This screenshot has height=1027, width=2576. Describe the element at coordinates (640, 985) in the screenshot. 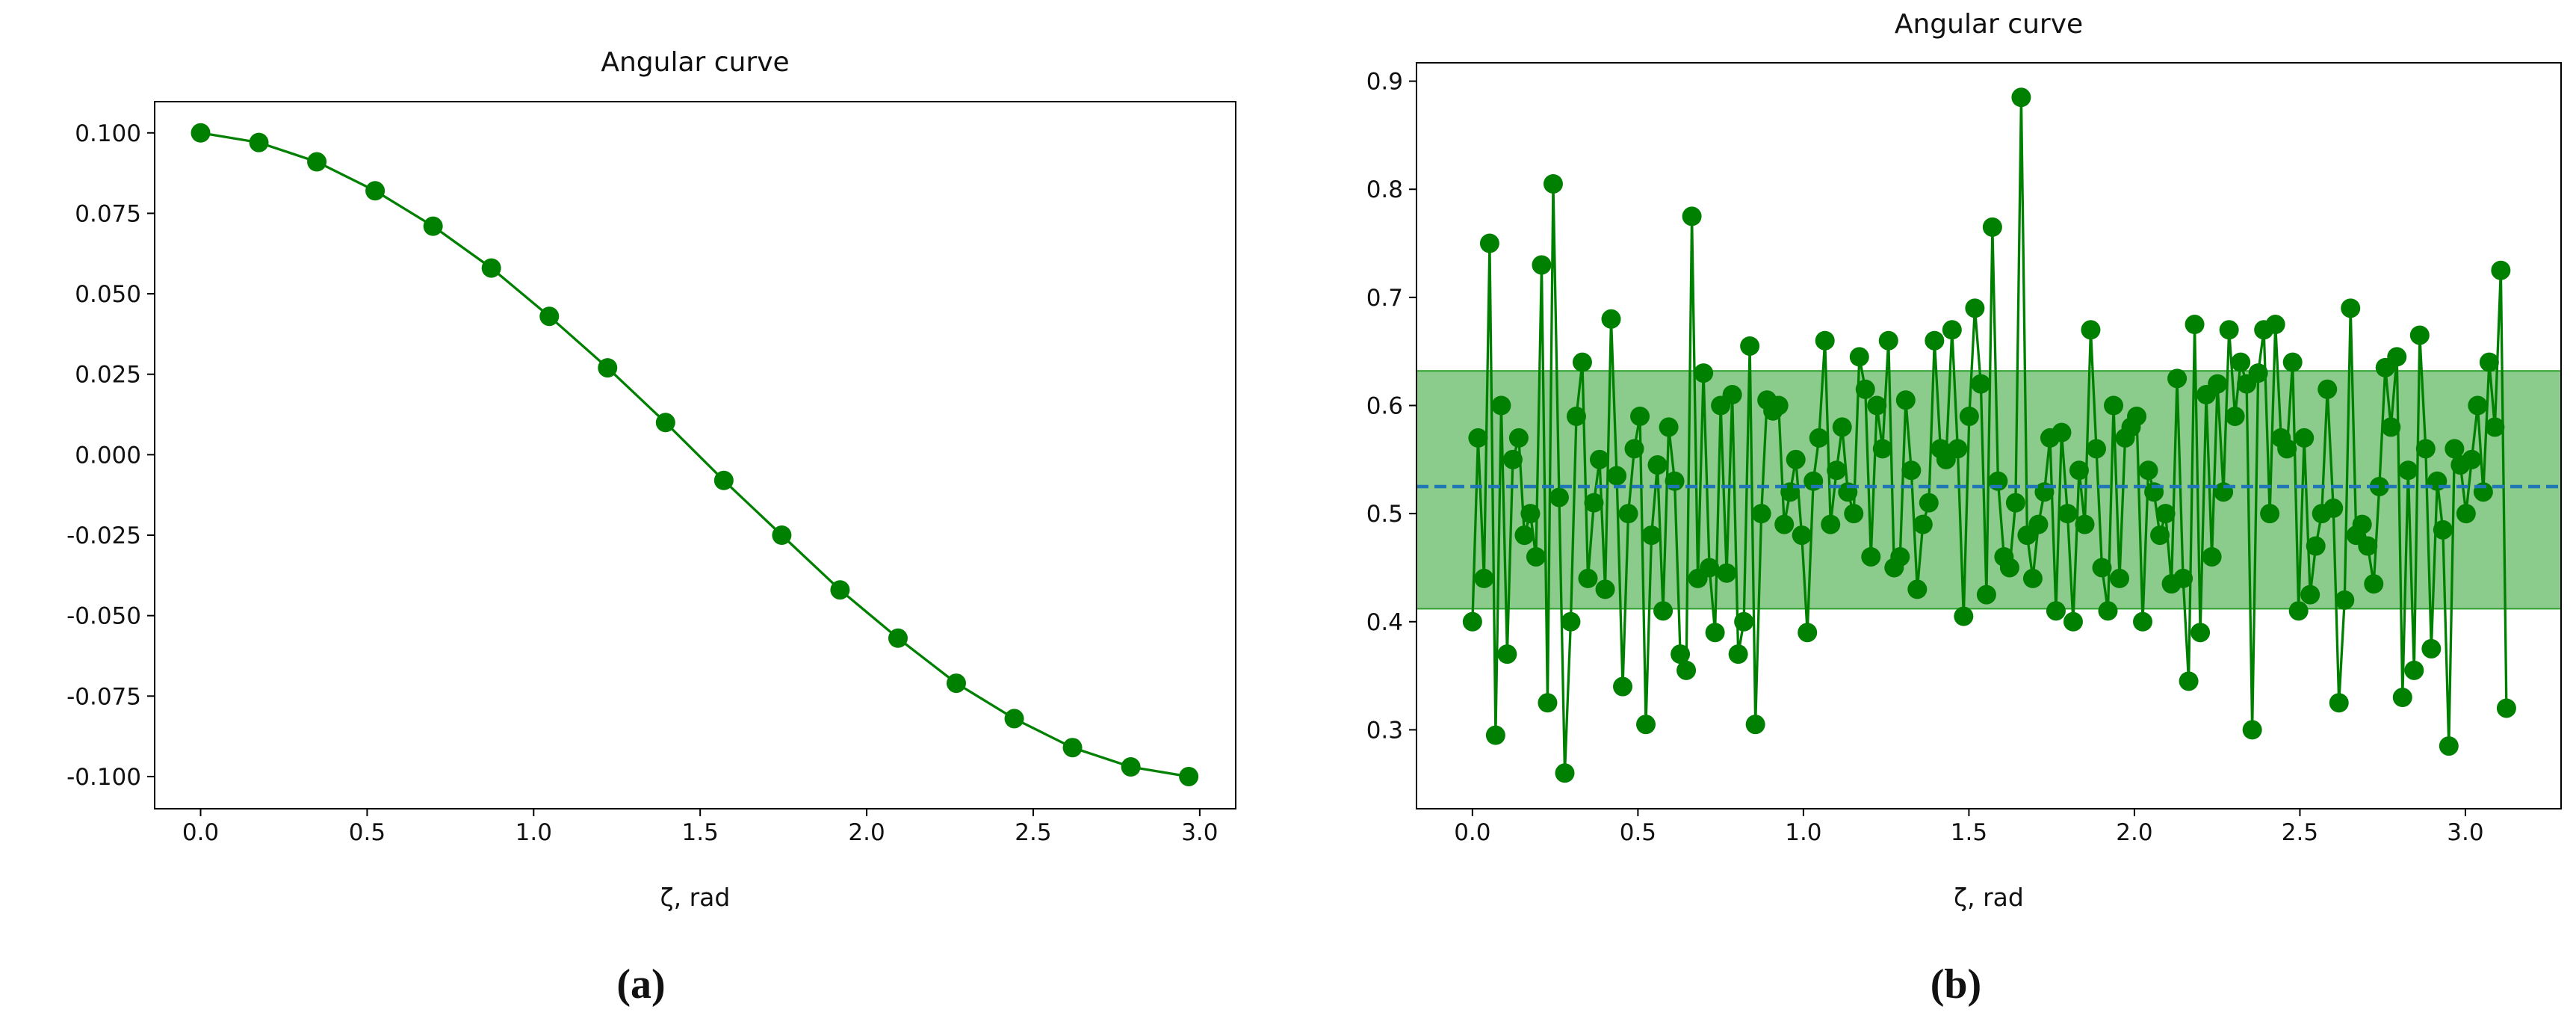

I see `caption: (a)` at that location.